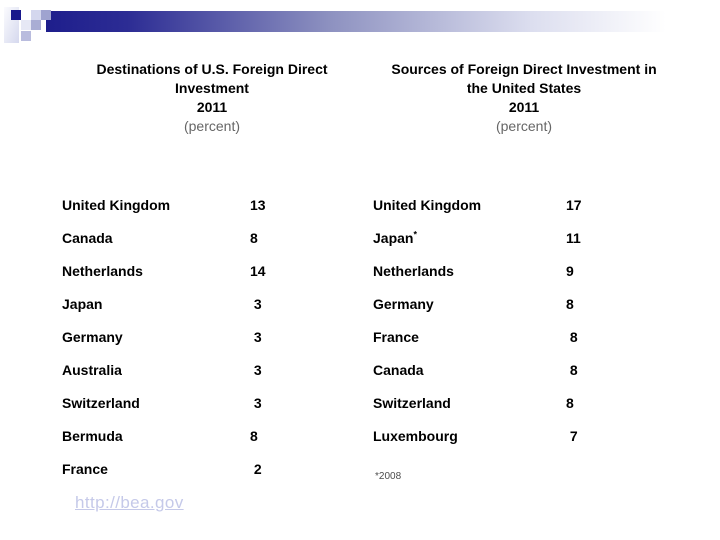 Image resolution: width=720 pixels, height=540 pixels. I want to click on percent-value: 13, so click(258, 205).